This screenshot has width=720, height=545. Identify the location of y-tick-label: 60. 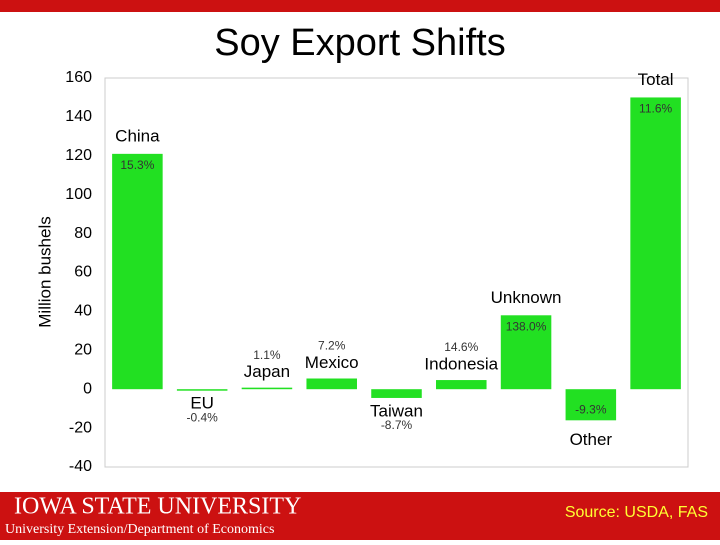
(83, 272).